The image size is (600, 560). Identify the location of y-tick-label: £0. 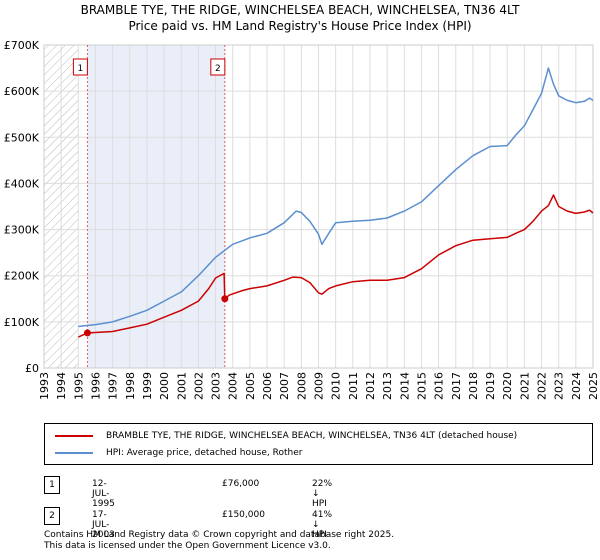
(32, 368).